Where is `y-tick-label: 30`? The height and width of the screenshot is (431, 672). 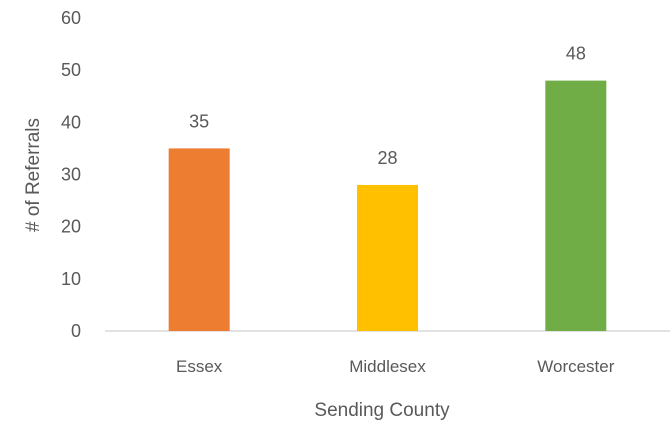
y-tick-label: 30 is located at coordinates (71, 175).